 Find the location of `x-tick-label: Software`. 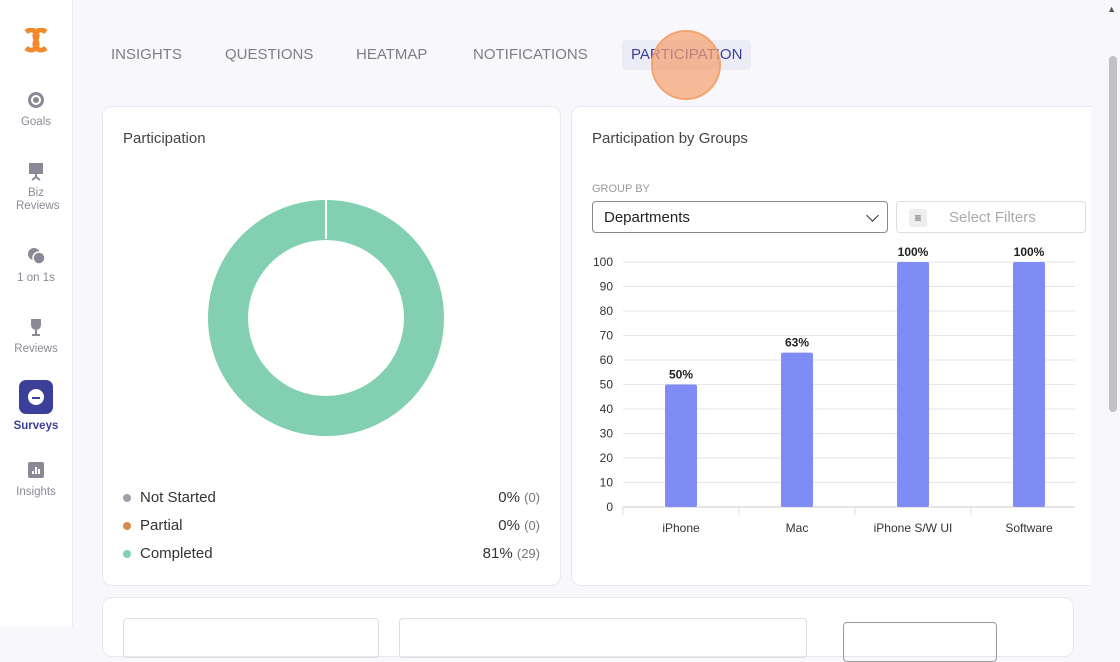

x-tick-label: Software is located at coordinates (1029, 528).